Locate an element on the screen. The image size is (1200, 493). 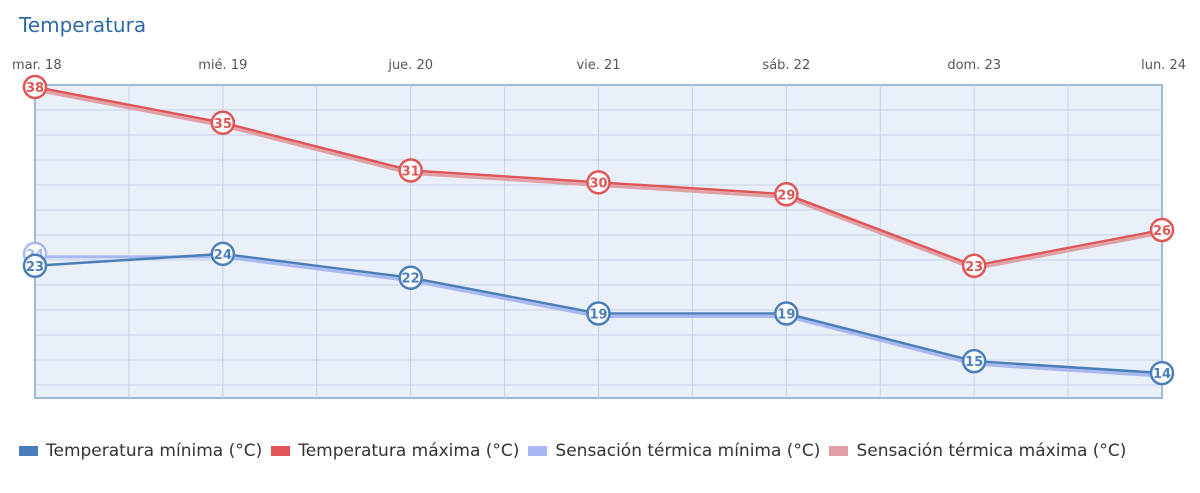
data-label: 15 is located at coordinates (974, 362).